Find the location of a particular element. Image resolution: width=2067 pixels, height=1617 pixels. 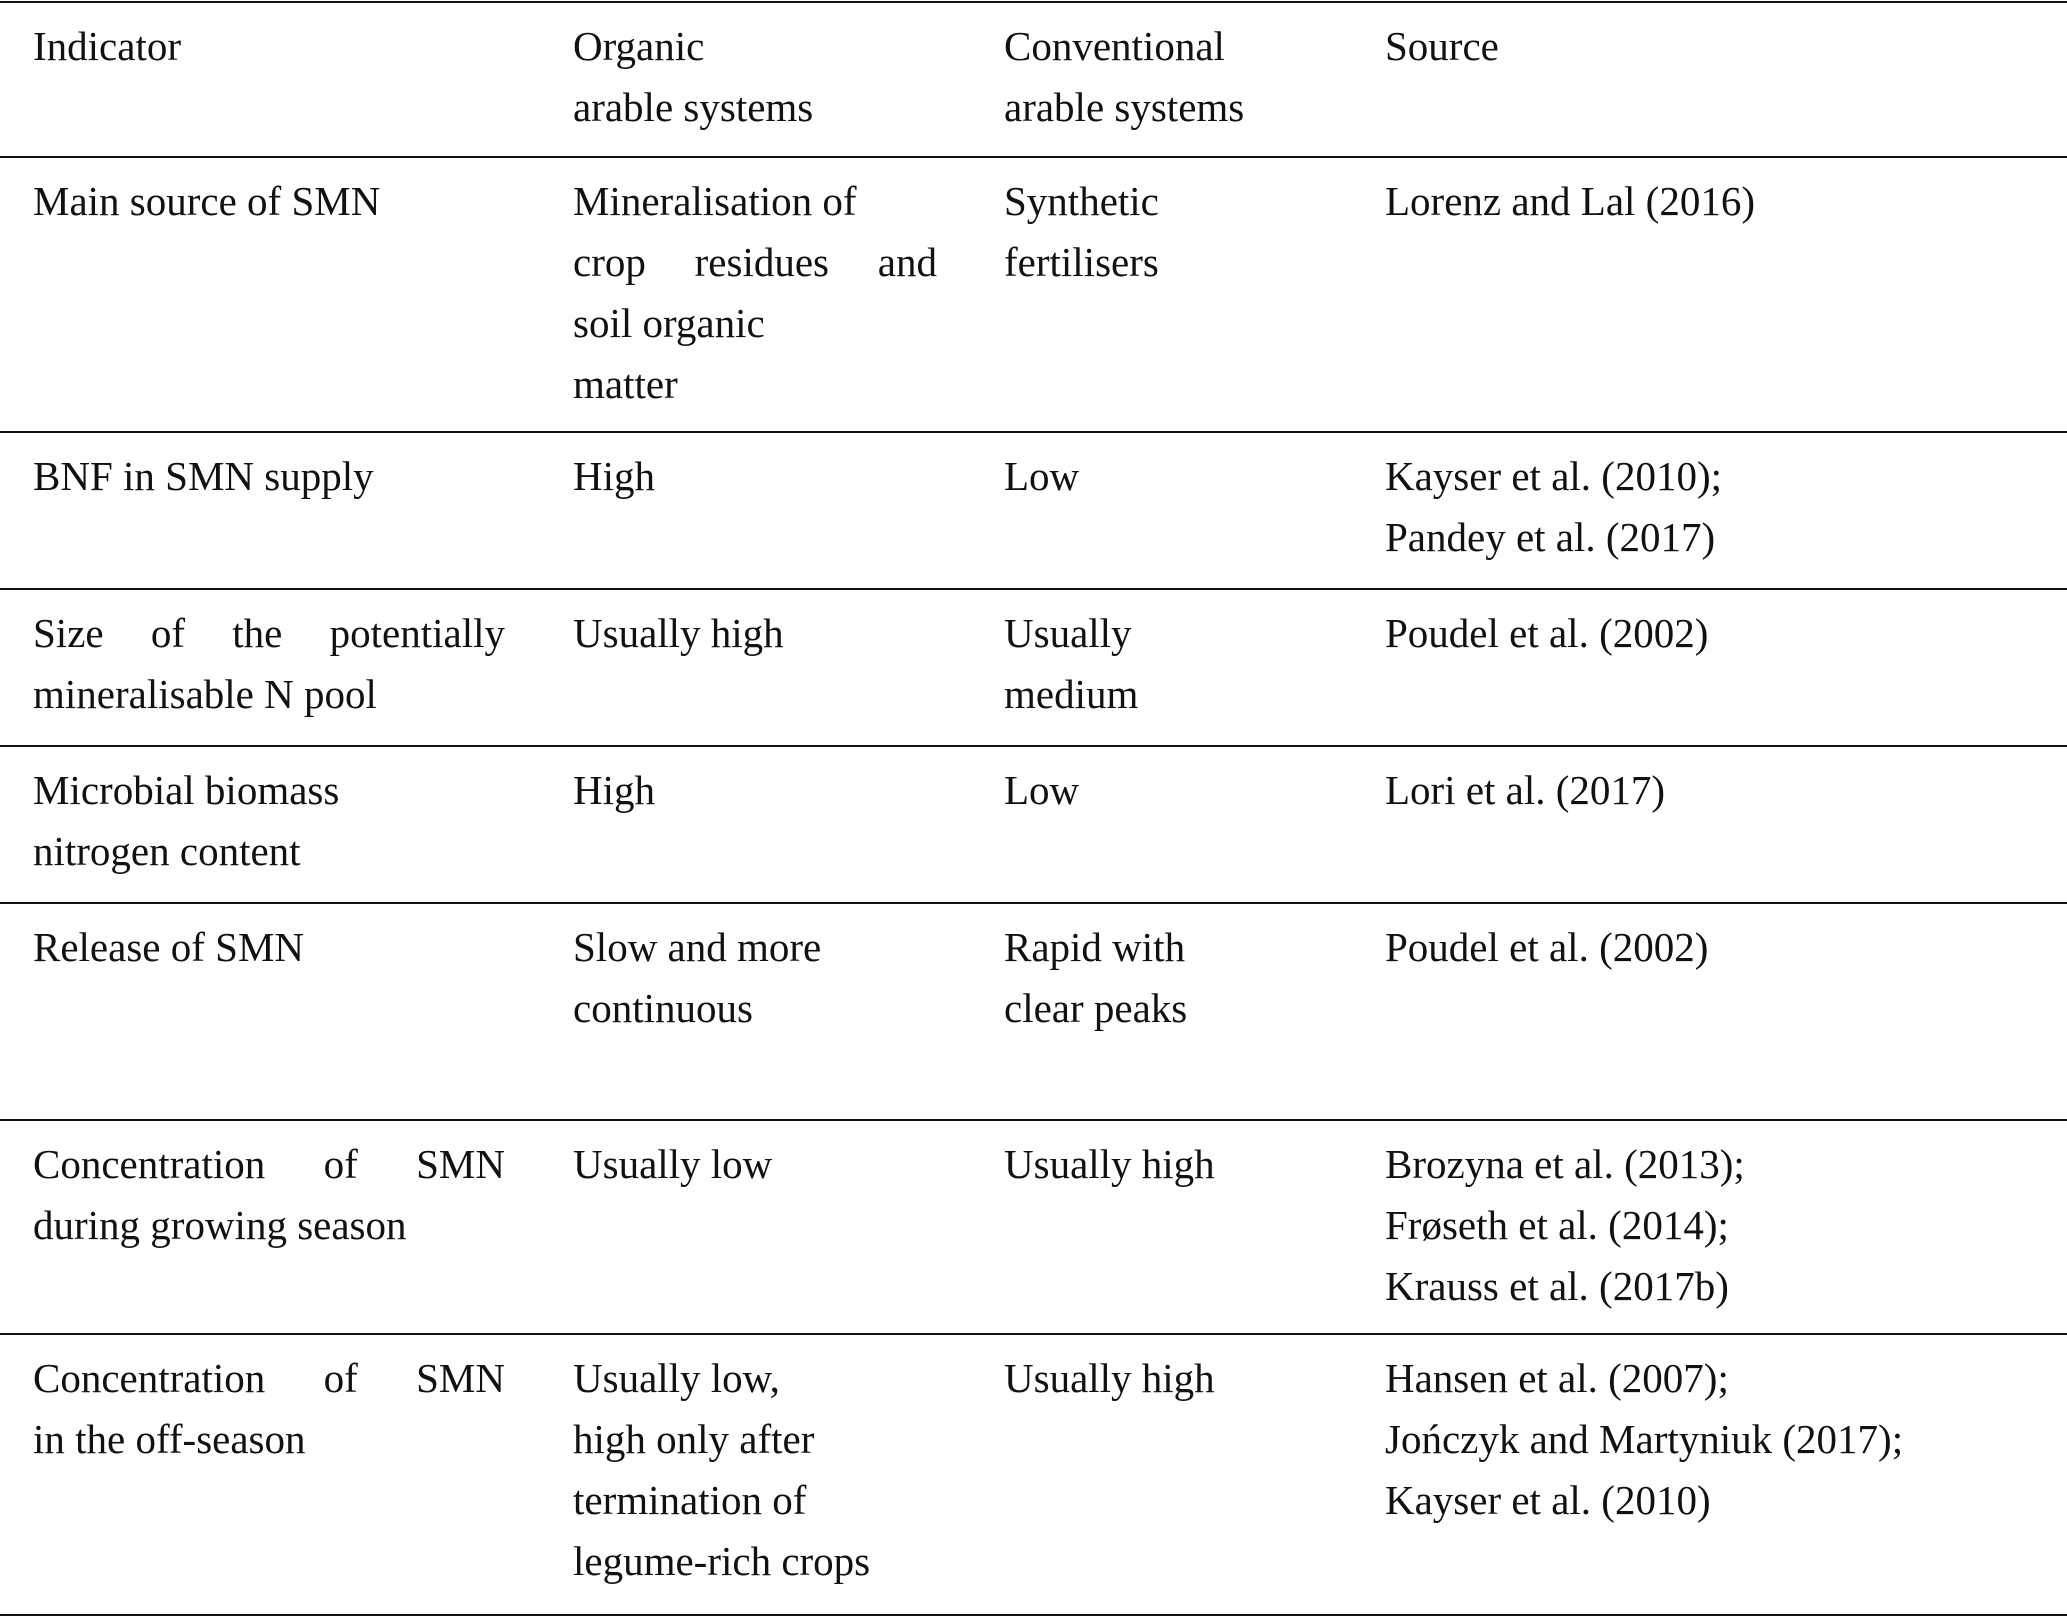

bottom-rule is located at coordinates (1033, 1615).